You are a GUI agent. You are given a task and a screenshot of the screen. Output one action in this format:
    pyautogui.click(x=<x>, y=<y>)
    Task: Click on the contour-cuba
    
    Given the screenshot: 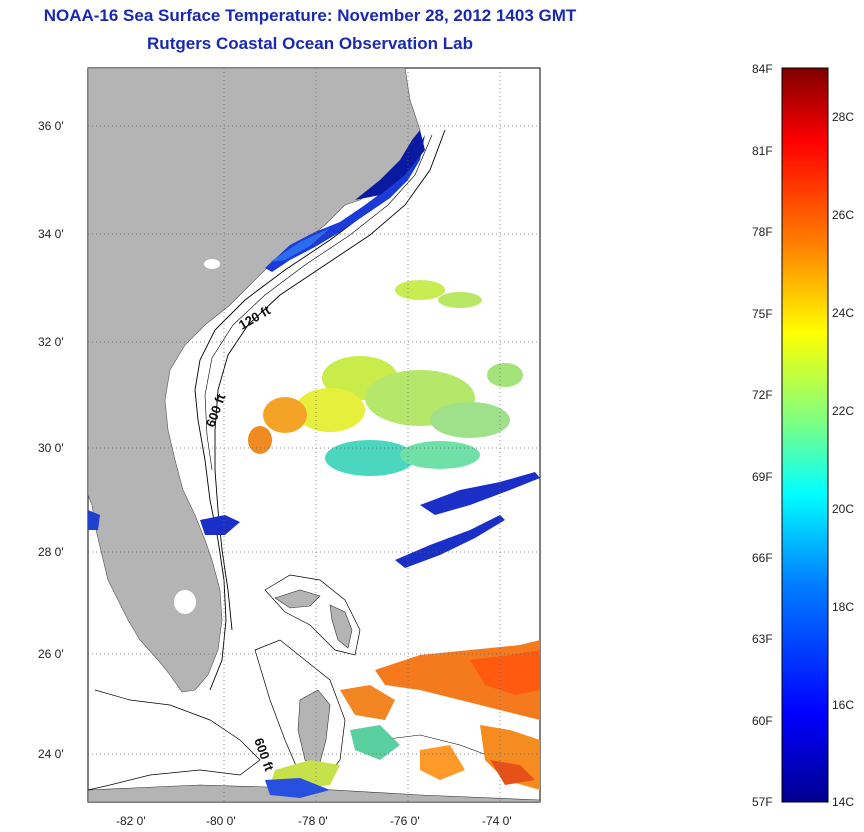 What is the action you would take?
    pyautogui.click(x=174, y=740)
    